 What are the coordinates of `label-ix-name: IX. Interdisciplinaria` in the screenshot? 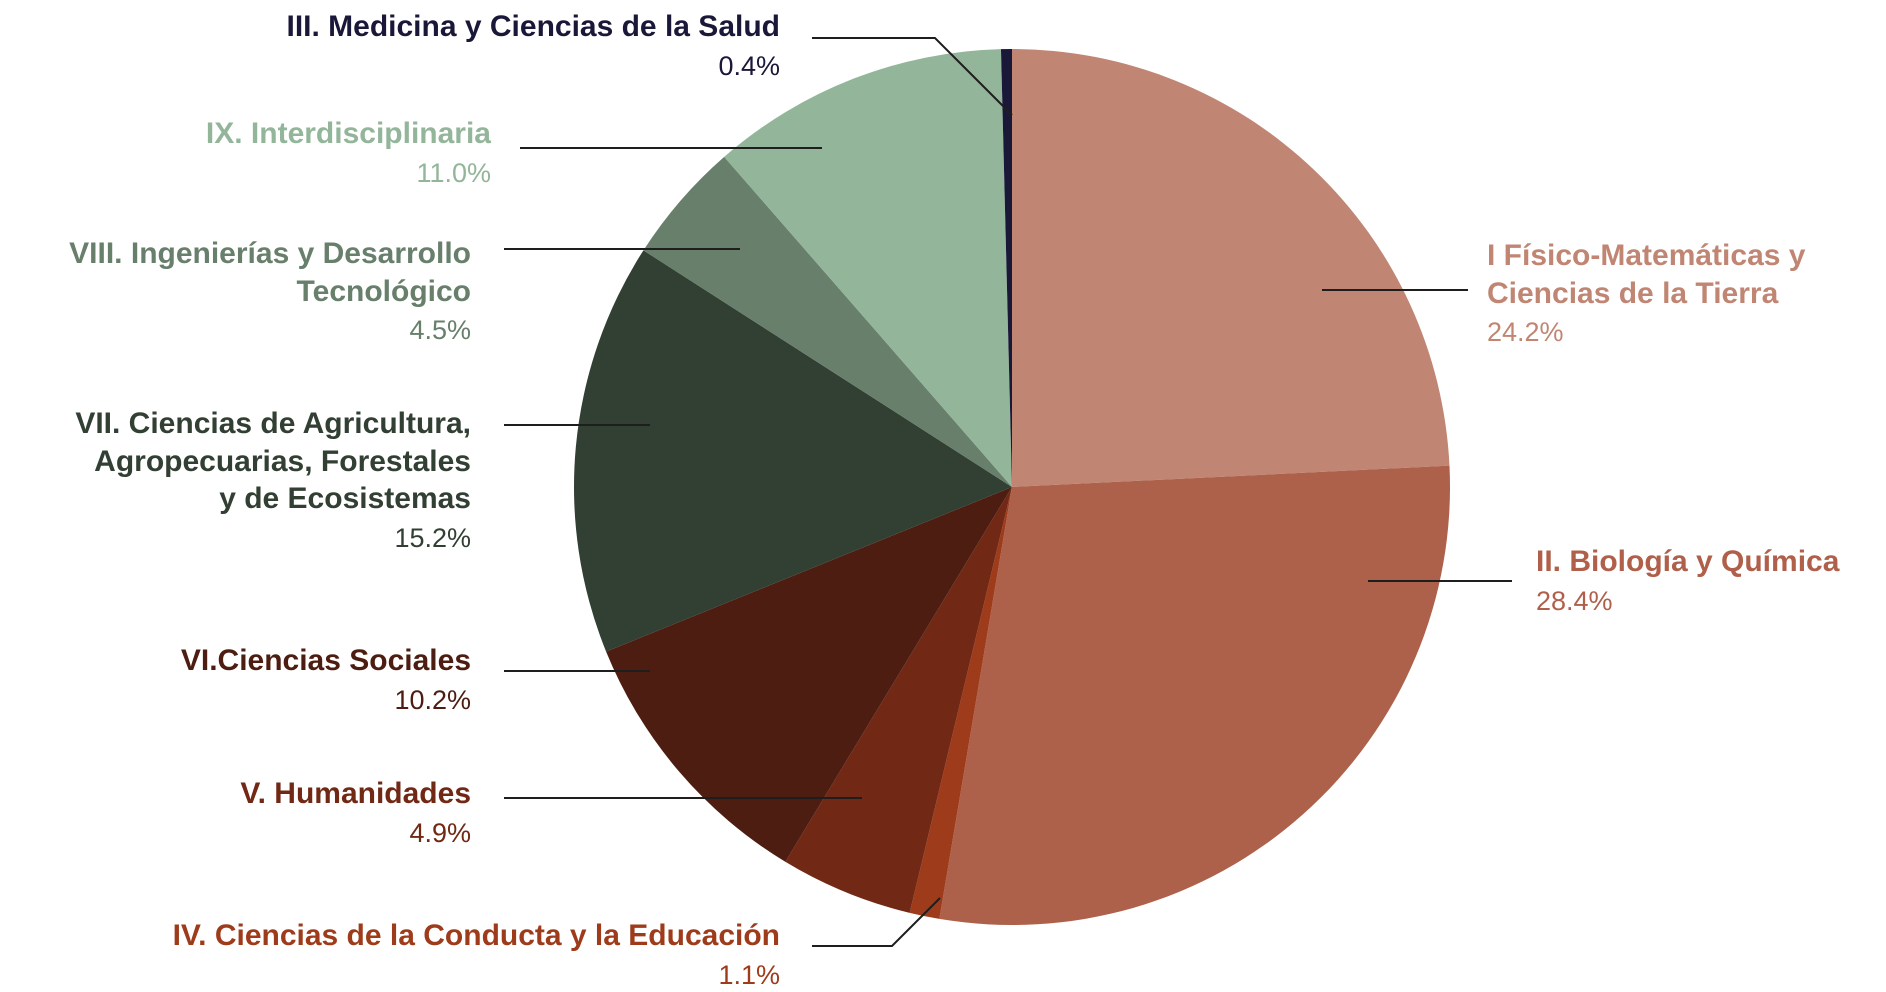 It's located at (348, 134).